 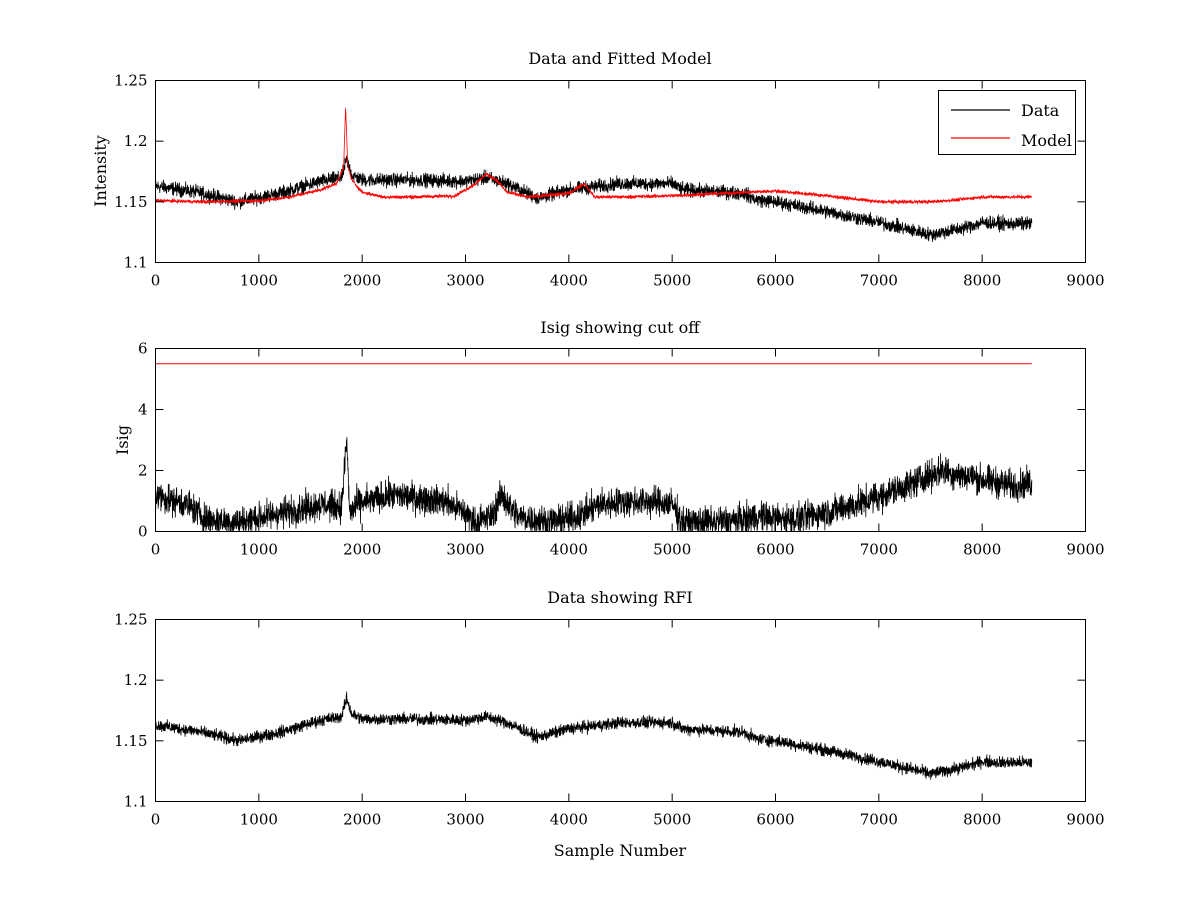 What do you see at coordinates (620, 850) in the screenshot?
I see `x-axis-label: Sample Number` at bounding box center [620, 850].